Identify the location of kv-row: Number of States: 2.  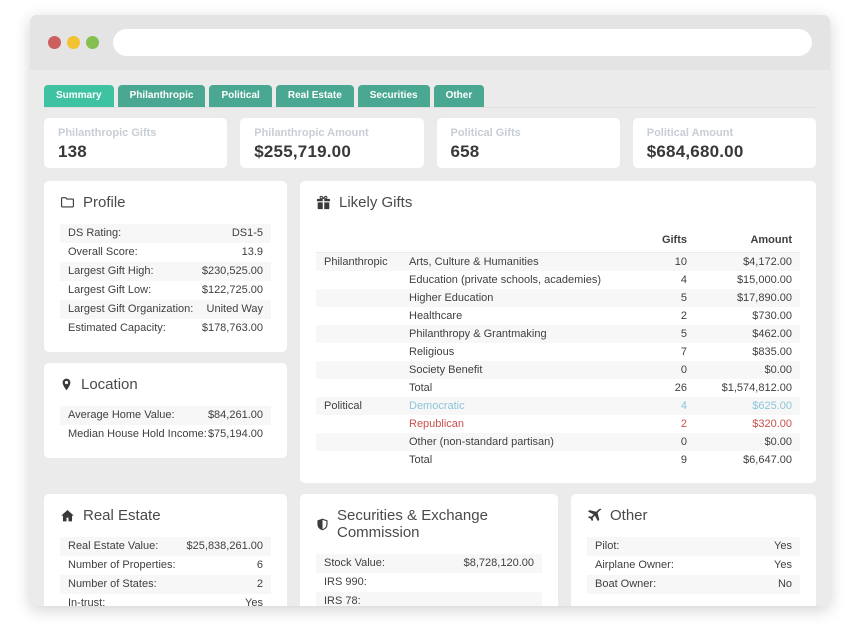
(165, 584).